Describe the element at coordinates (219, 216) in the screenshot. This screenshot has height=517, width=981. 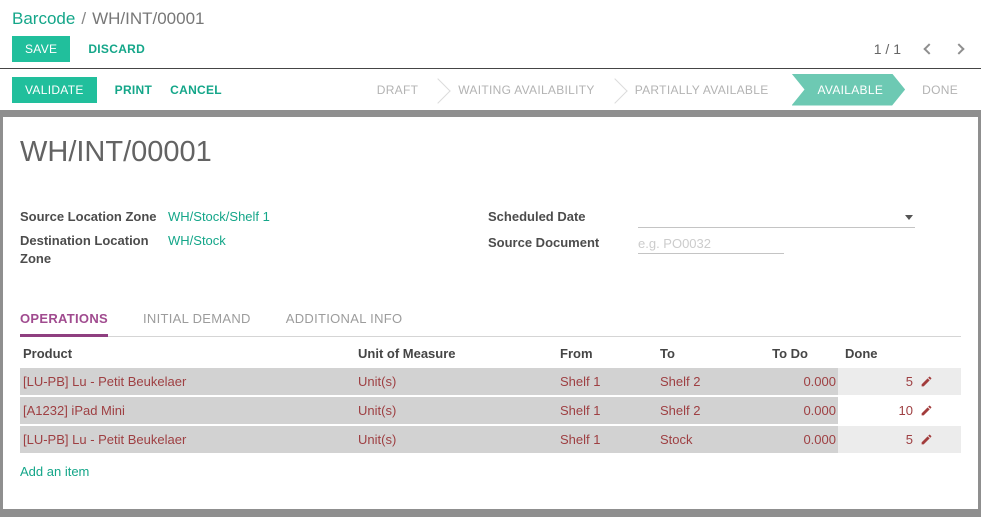
I see `source-location-value-link: WH/Stock/Shelf 1` at that location.